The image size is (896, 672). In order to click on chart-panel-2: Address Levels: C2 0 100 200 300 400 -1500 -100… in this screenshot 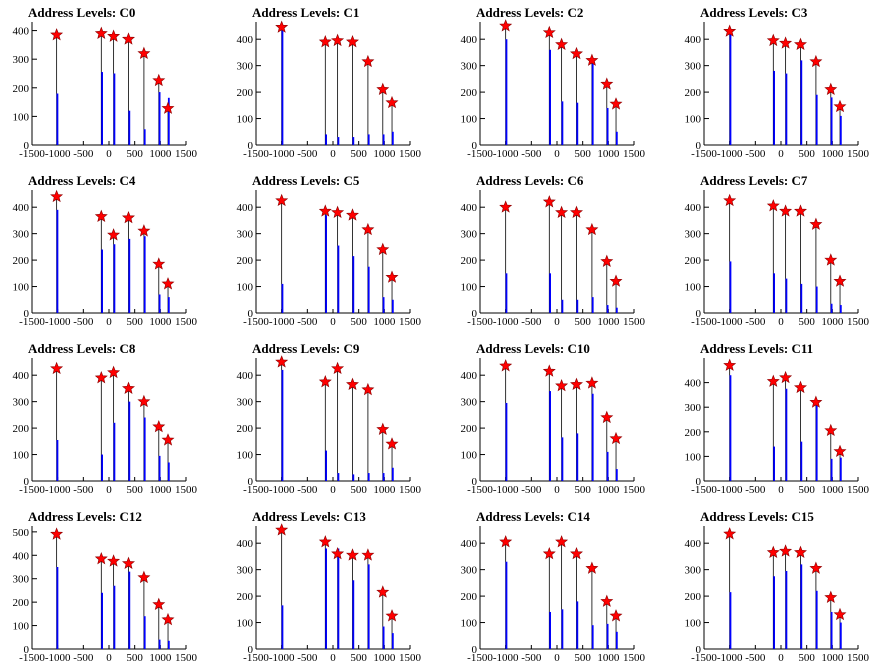, I will do `click(553, 82)`.